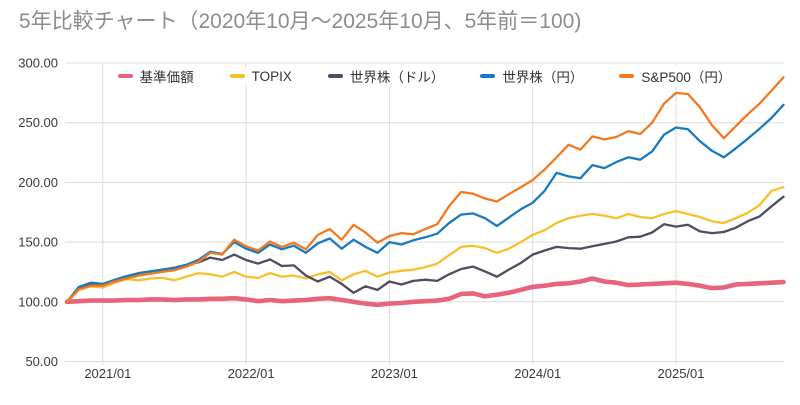 The height and width of the screenshot is (405, 800). I want to click on legend-item-sp500-jpy: S&P500（円）, so click(675, 76).